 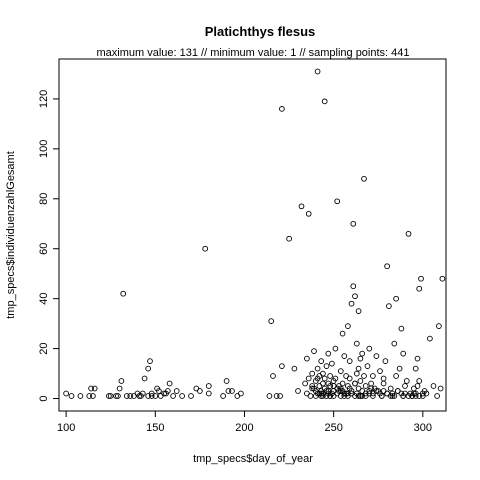 I want to click on y-axis-label: tmp_specs$individuenzahlGesamt, so click(x=11, y=235).